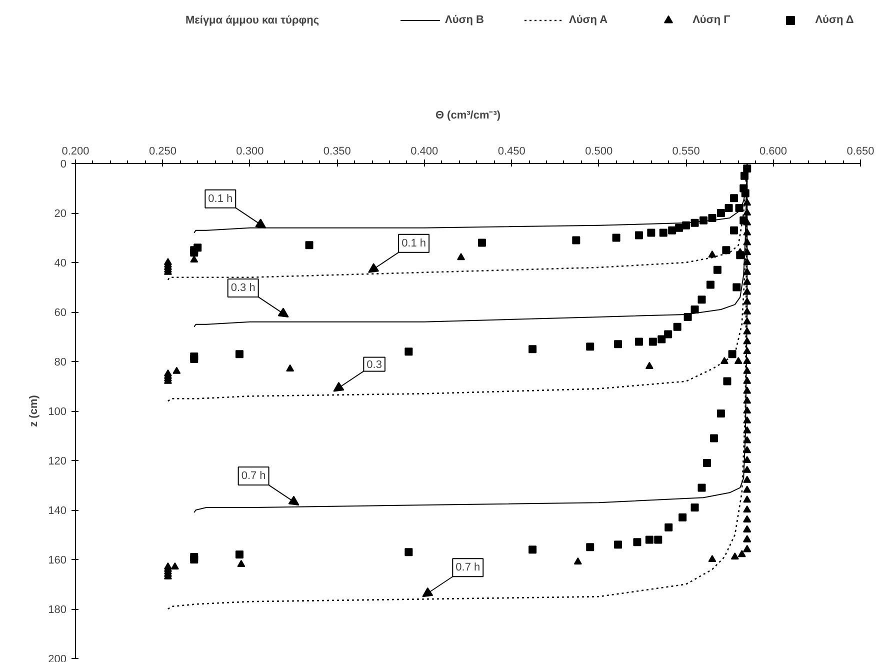  What do you see at coordinates (57, 511) in the screenshot?
I see `y-tick-label: 140` at bounding box center [57, 511].